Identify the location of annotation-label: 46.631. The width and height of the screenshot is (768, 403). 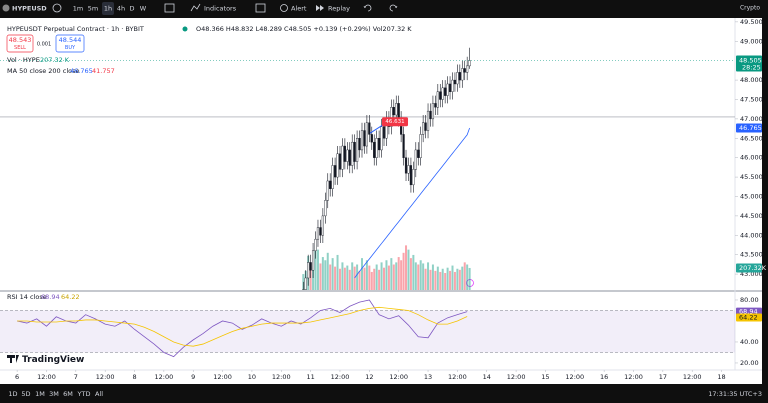
(394, 122).